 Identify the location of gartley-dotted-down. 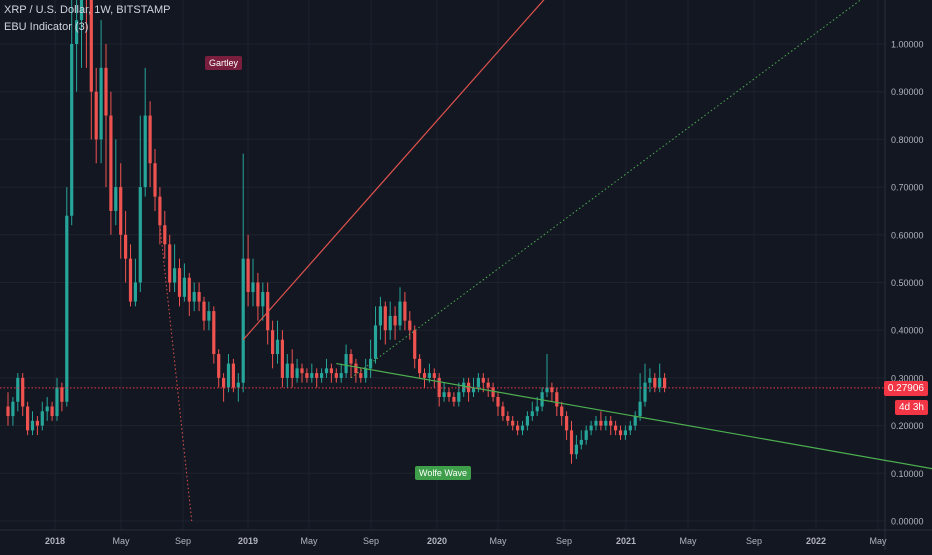
(176, 373).